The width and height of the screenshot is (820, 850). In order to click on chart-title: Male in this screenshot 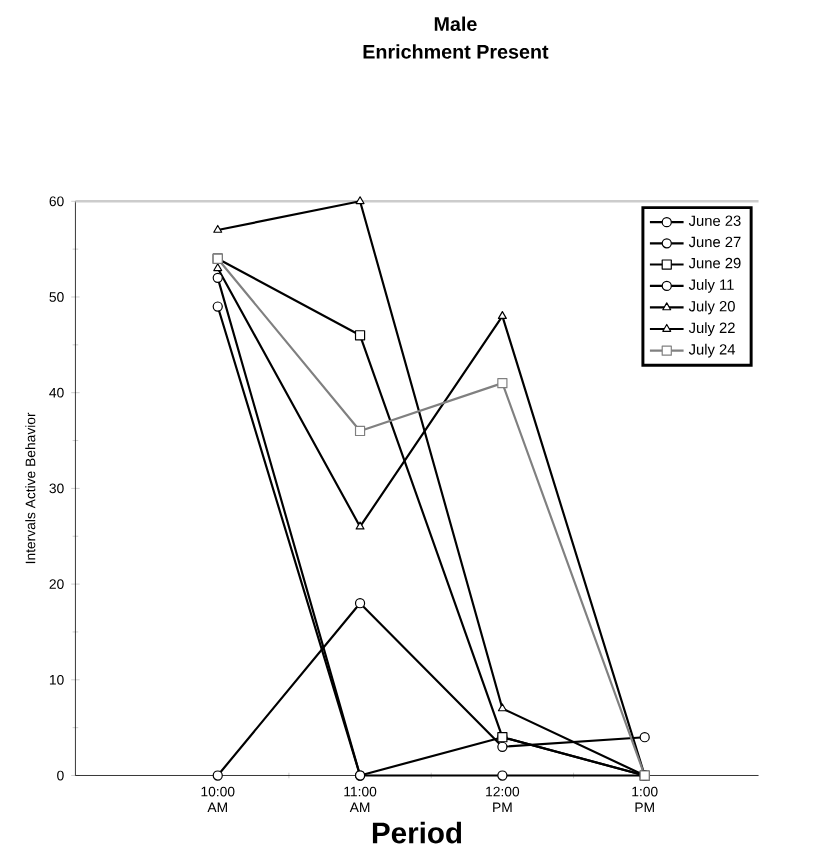, I will do `click(455, 23)`.